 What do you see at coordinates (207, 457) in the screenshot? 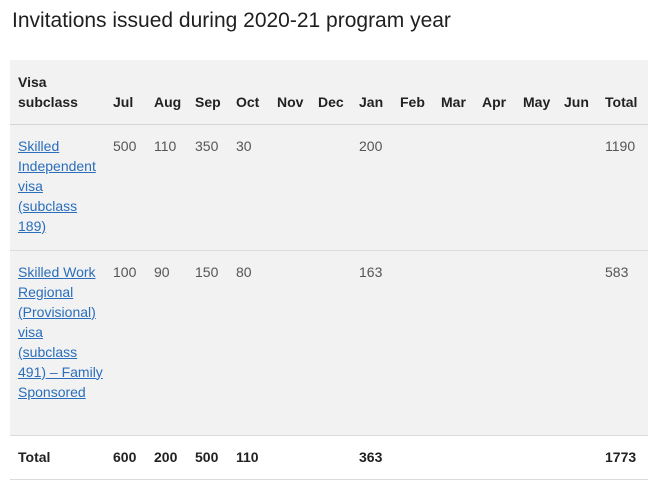
I see `total-cell: 500` at bounding box center [207, 457].